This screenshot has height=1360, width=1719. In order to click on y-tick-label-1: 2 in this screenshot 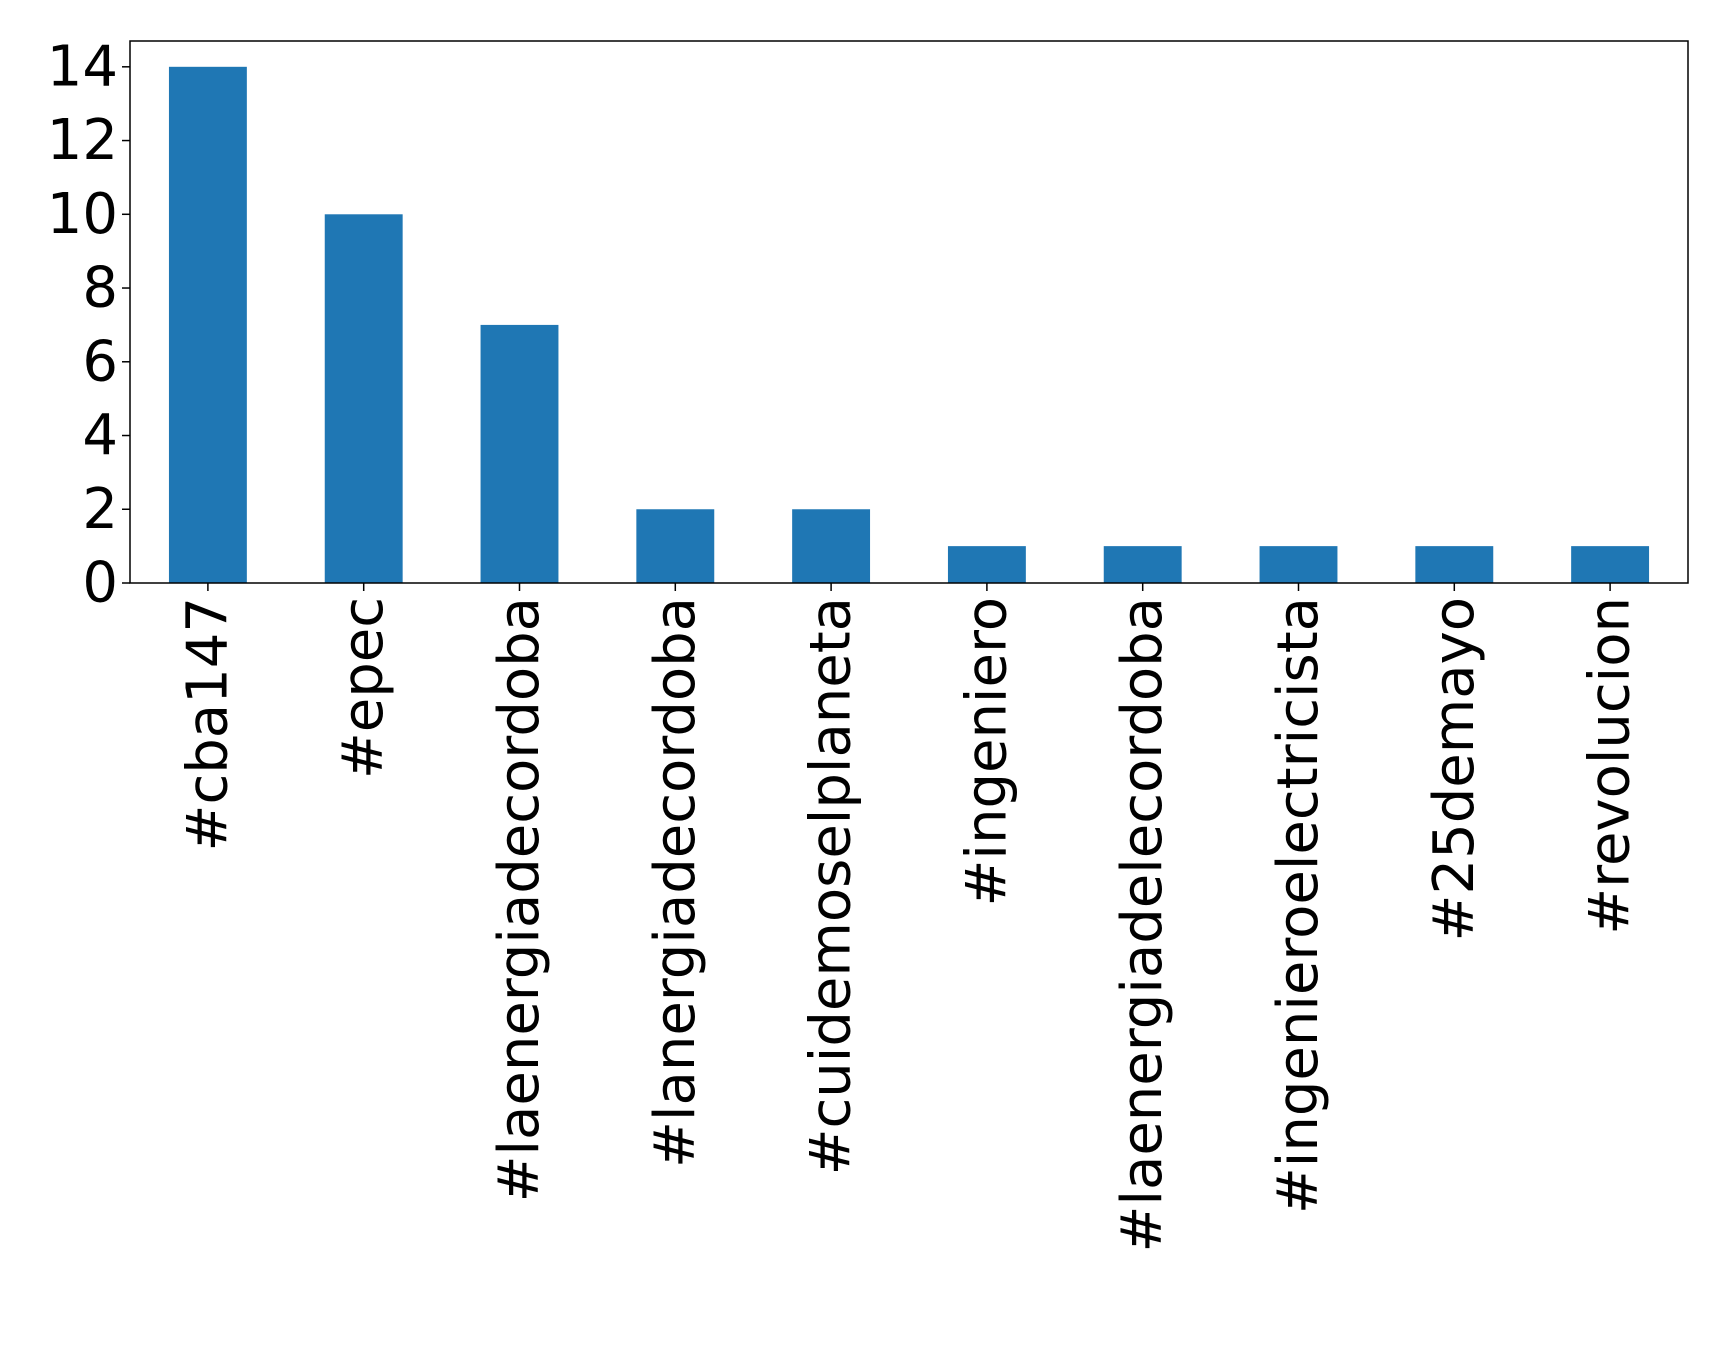, I will do `click(100, 509)`.